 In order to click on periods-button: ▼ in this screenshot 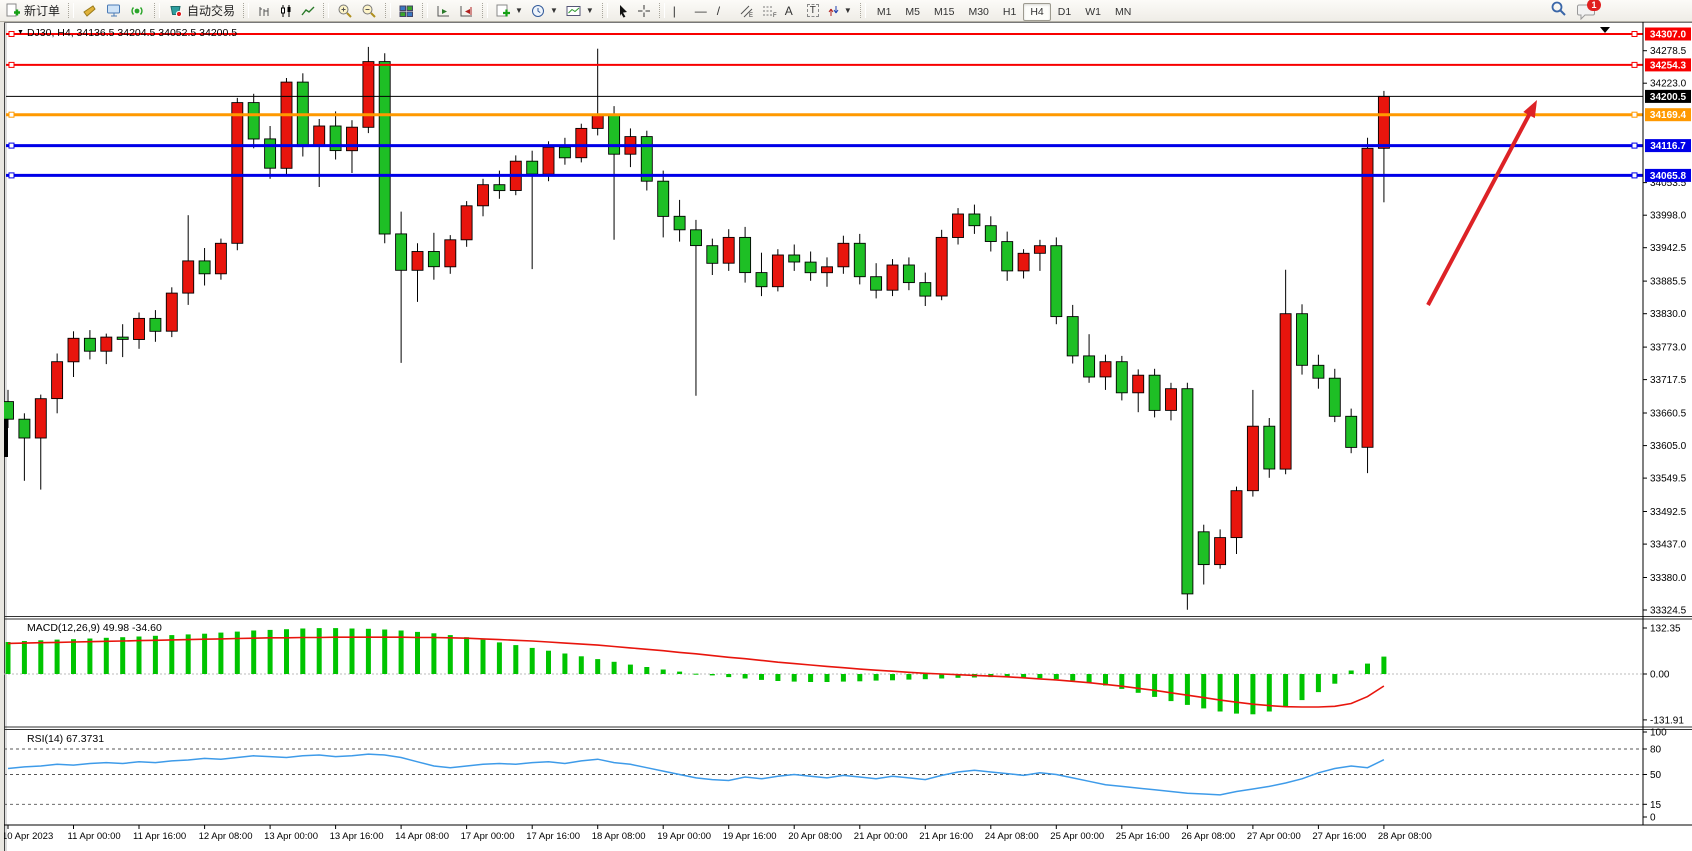, I will do `click(544, 10)`.